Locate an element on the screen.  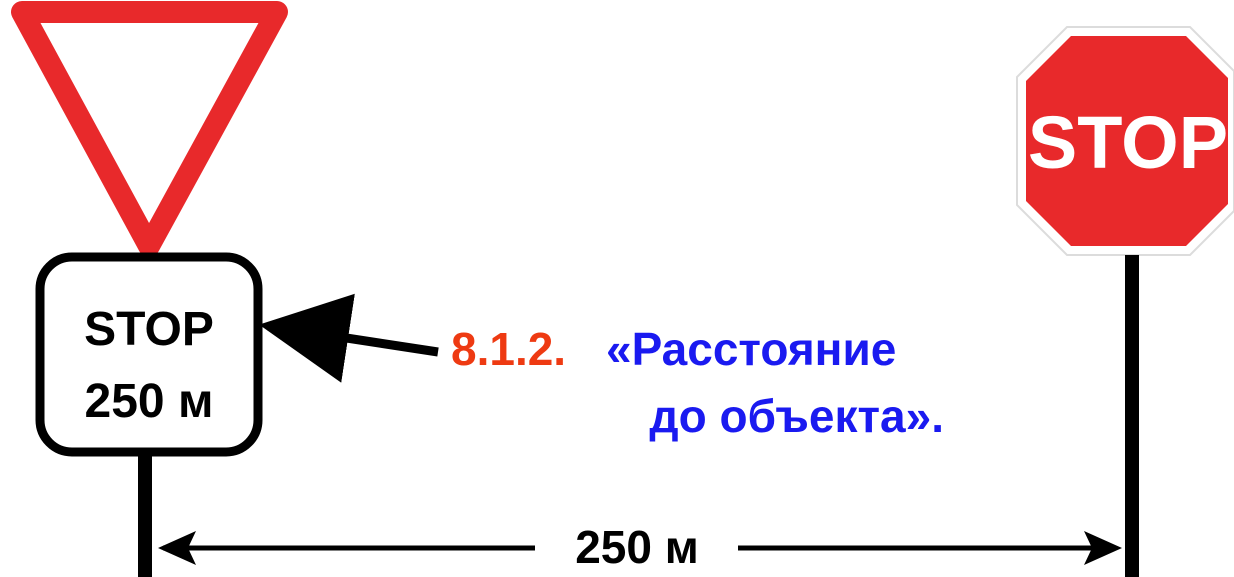
right-pole is located at coordinates (1132, 416).